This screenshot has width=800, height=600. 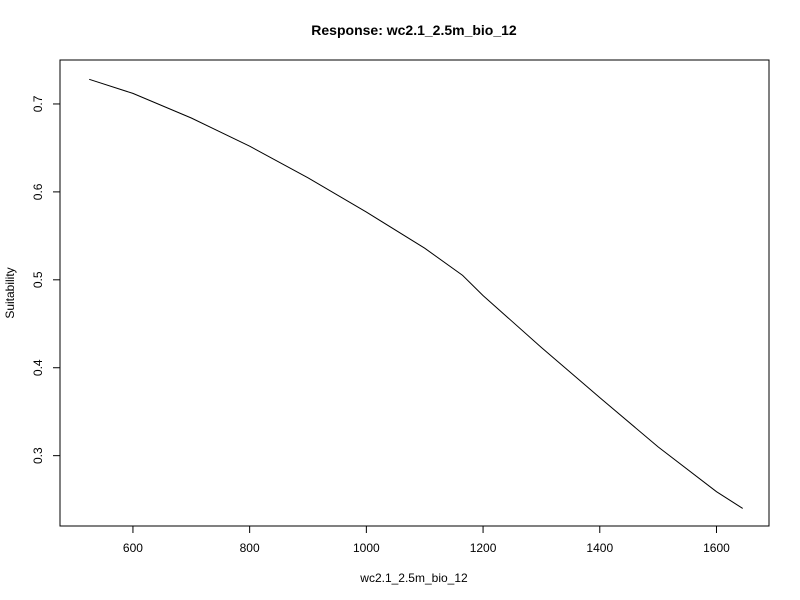 What do you see at coordinates (599, 548) in the screenshot?
I see `x-tick-label: 1400` at bounding box center [599, 548].